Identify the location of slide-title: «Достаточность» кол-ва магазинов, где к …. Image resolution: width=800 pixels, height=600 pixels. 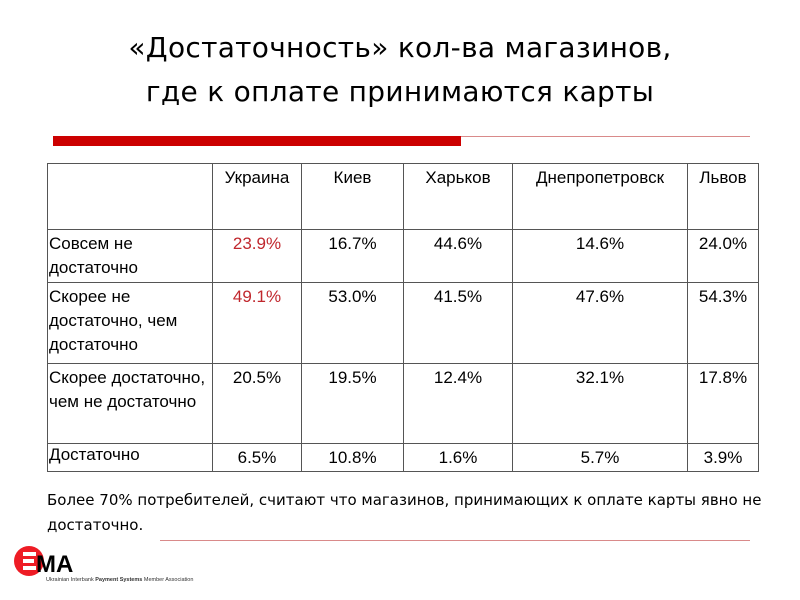
(400, 70).